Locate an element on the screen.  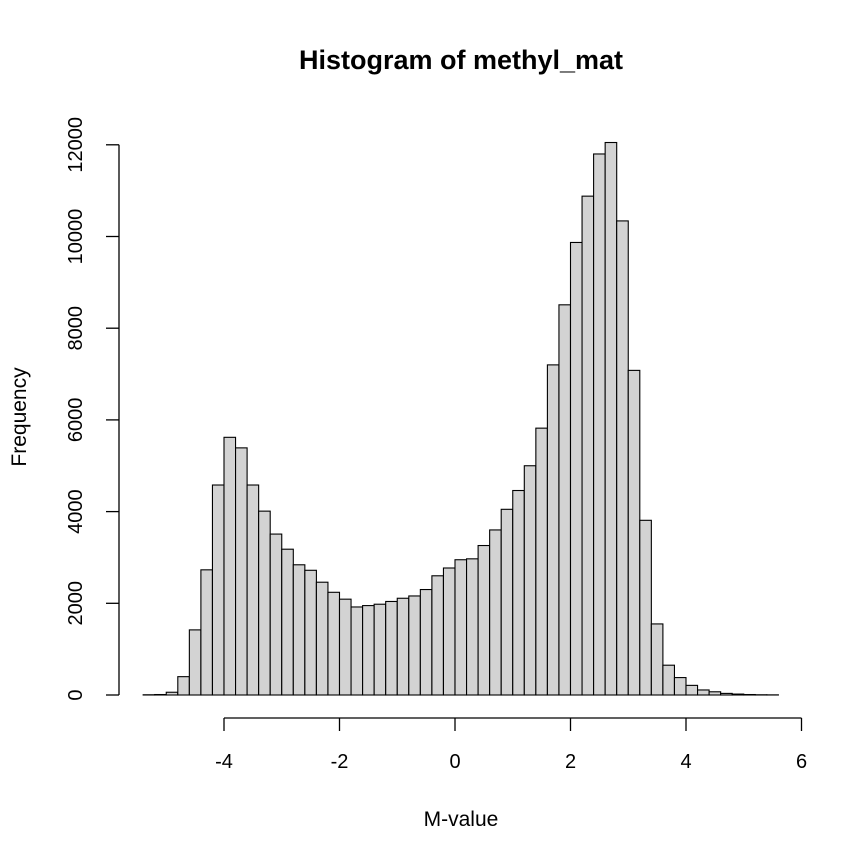
y-tick-label: 10000 is located at coordinates (76, 237).